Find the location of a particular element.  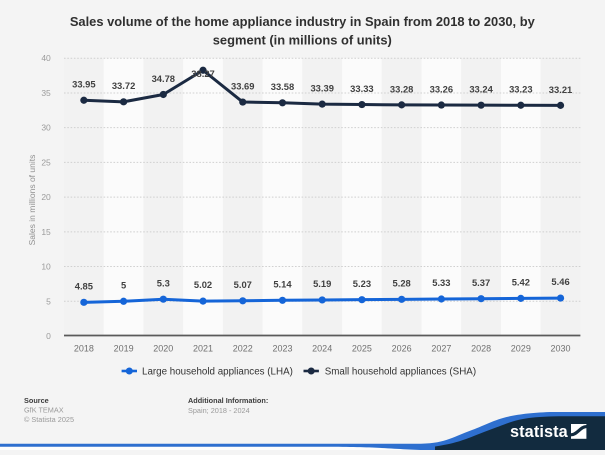

svg-text: 15 is located at coordinates (46, 232).